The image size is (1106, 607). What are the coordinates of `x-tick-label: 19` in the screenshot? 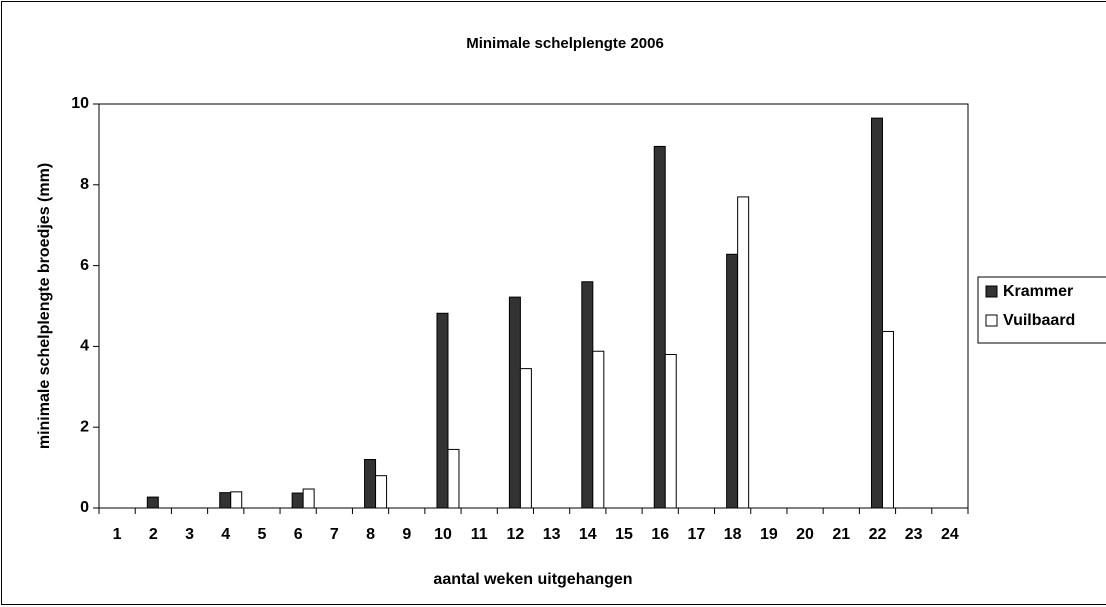 It's located at (769, 534).